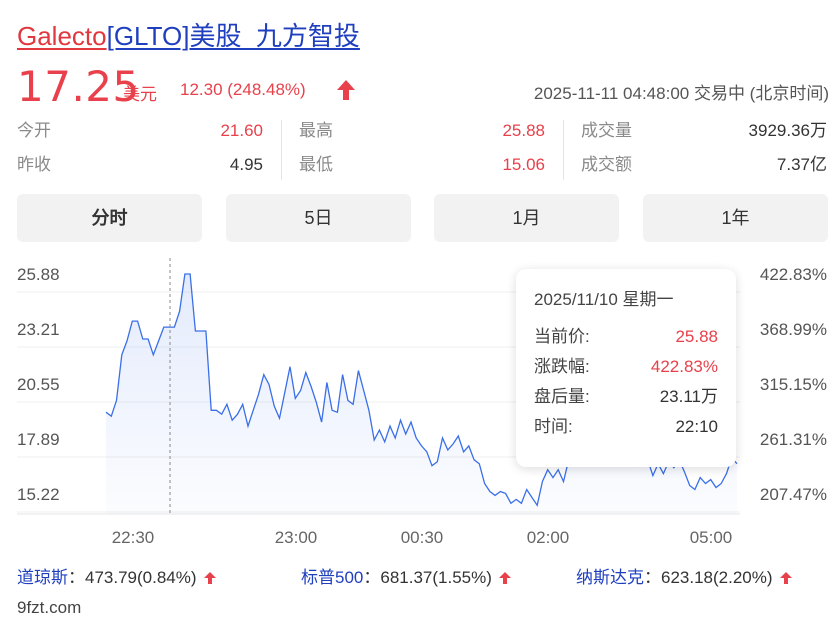 Image resolution: width=840 pixels, height=643 pixels. I want to click on tooltip-label: 时间:, so click(553, 426).